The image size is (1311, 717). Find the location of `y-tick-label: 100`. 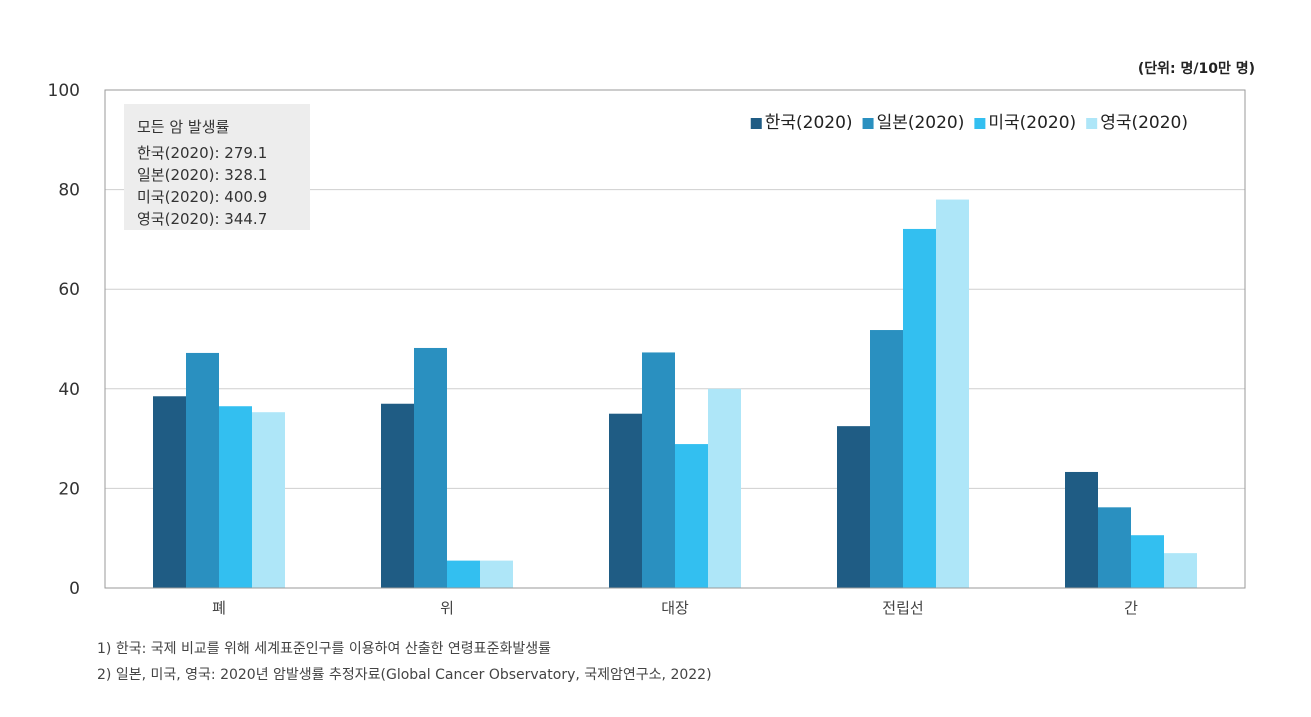

y-tick-label: 100 is located at coordinates (64, 91).